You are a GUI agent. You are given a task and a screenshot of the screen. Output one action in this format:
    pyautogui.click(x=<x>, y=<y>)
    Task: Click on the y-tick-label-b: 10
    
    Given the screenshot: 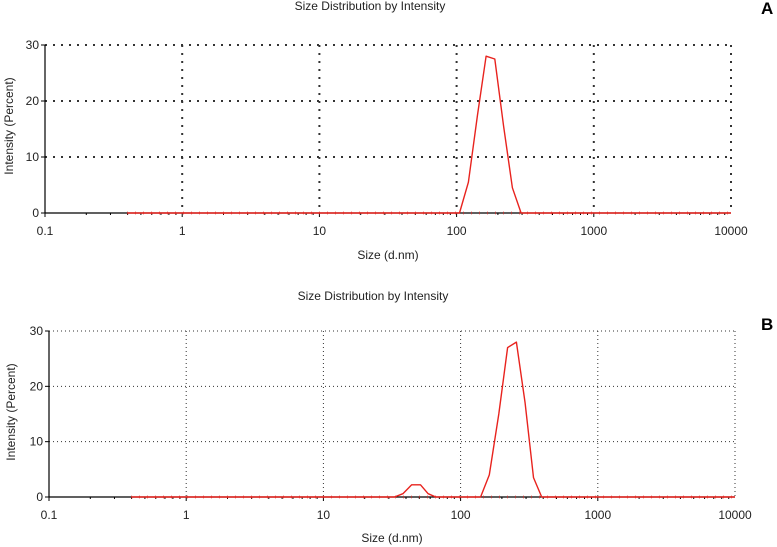 What is the action you would take?
    pyautogui.click(x=37, y=442)
    